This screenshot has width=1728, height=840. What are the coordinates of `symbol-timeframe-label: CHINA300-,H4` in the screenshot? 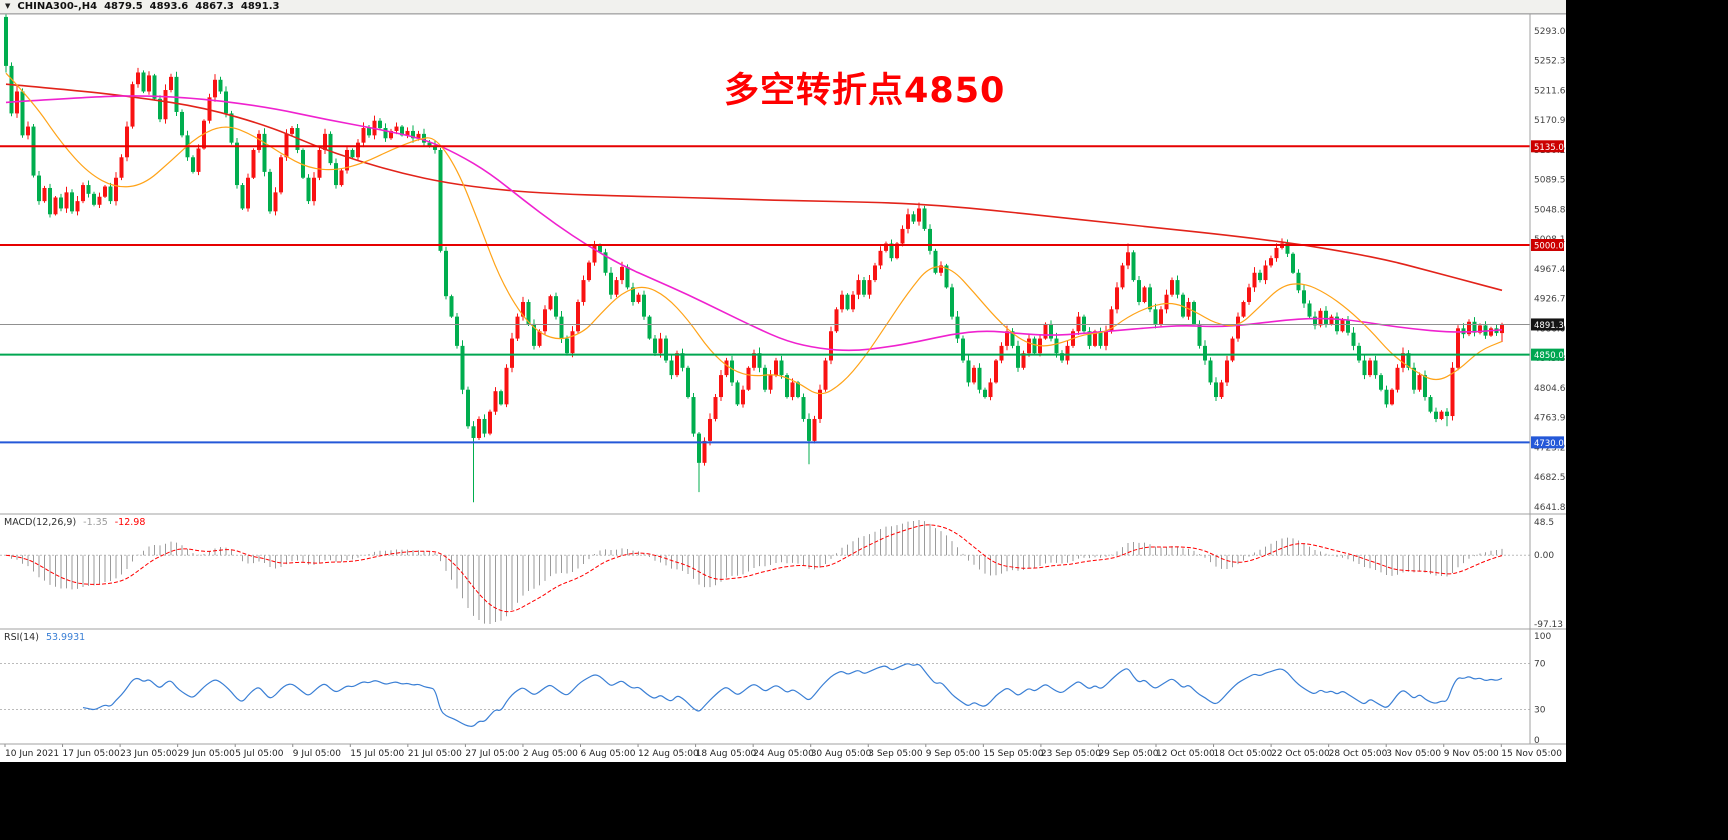 It's located at (57, 6).